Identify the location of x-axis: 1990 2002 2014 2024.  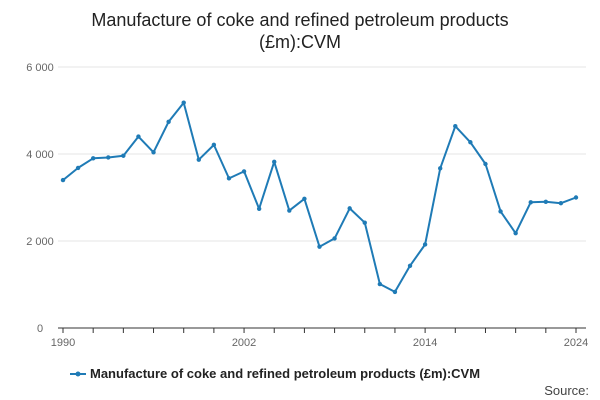
(319, 338).